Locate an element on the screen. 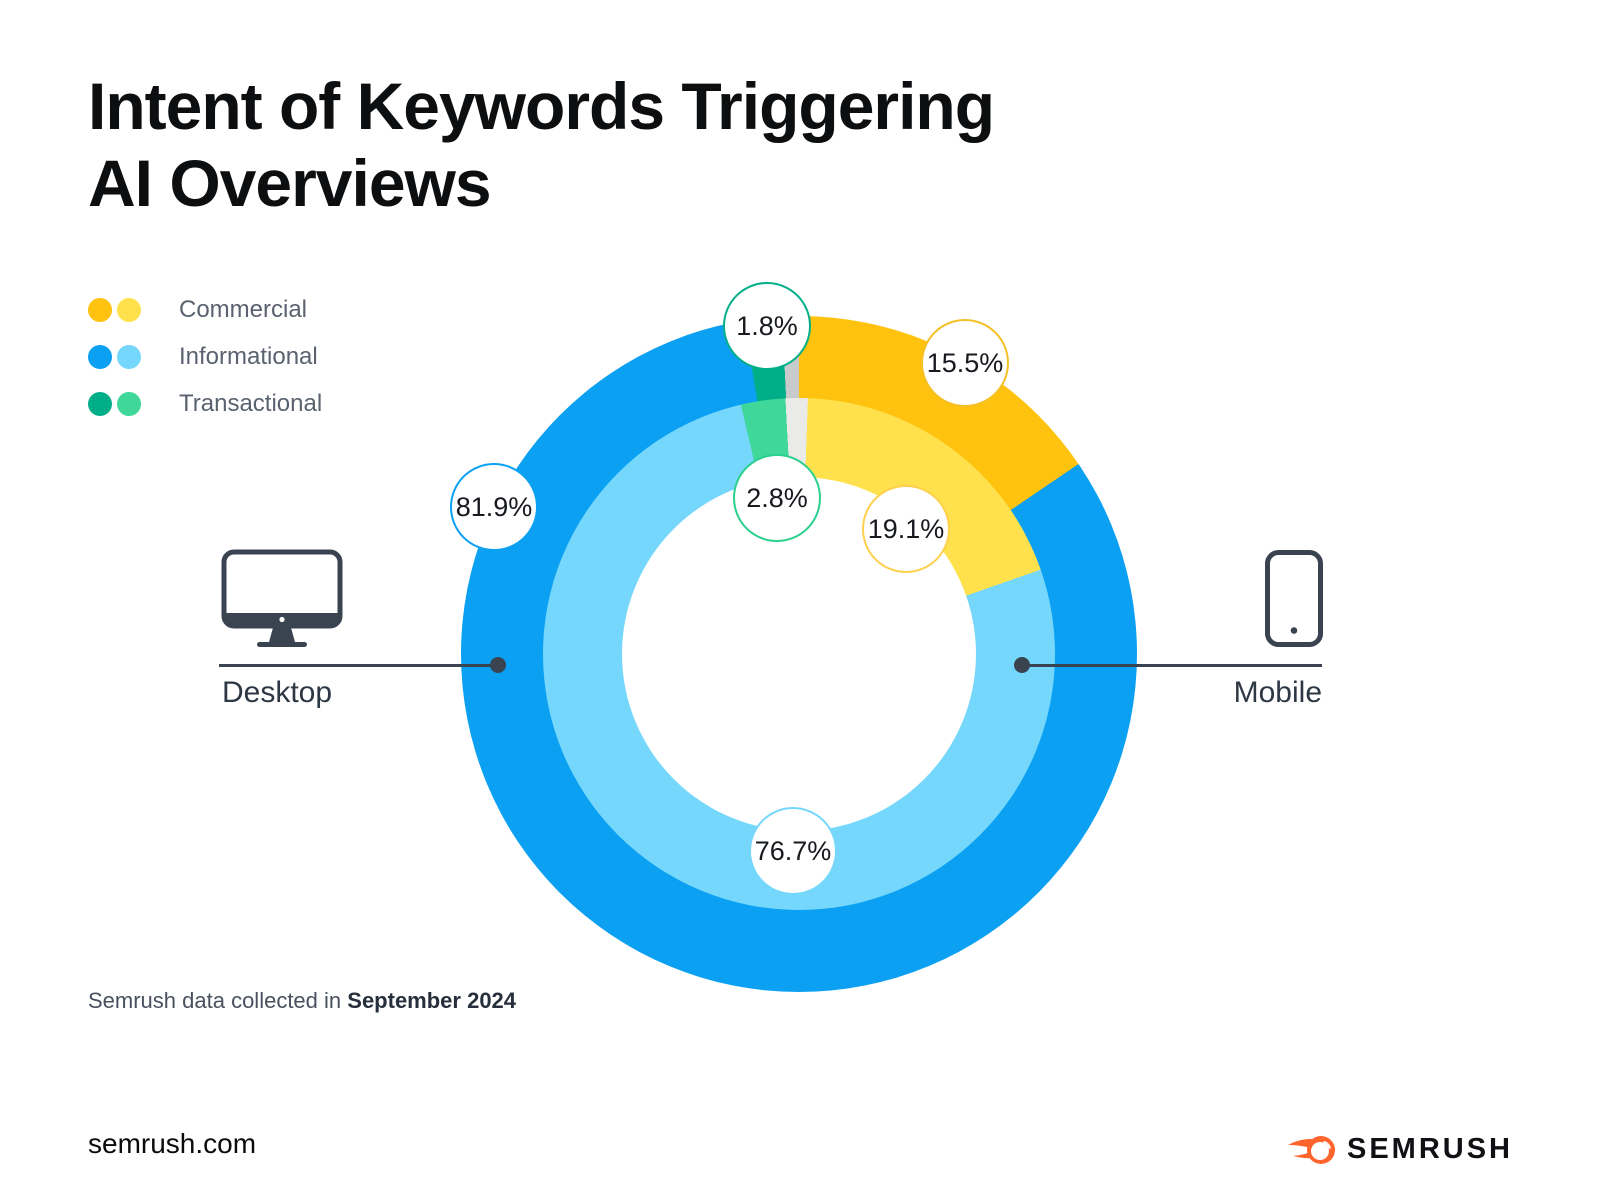 Image resolution: width=1600 pixels, height=1193 pixels. semrush-logo: SEMRUSH is located at coordinates (1400, 1149).